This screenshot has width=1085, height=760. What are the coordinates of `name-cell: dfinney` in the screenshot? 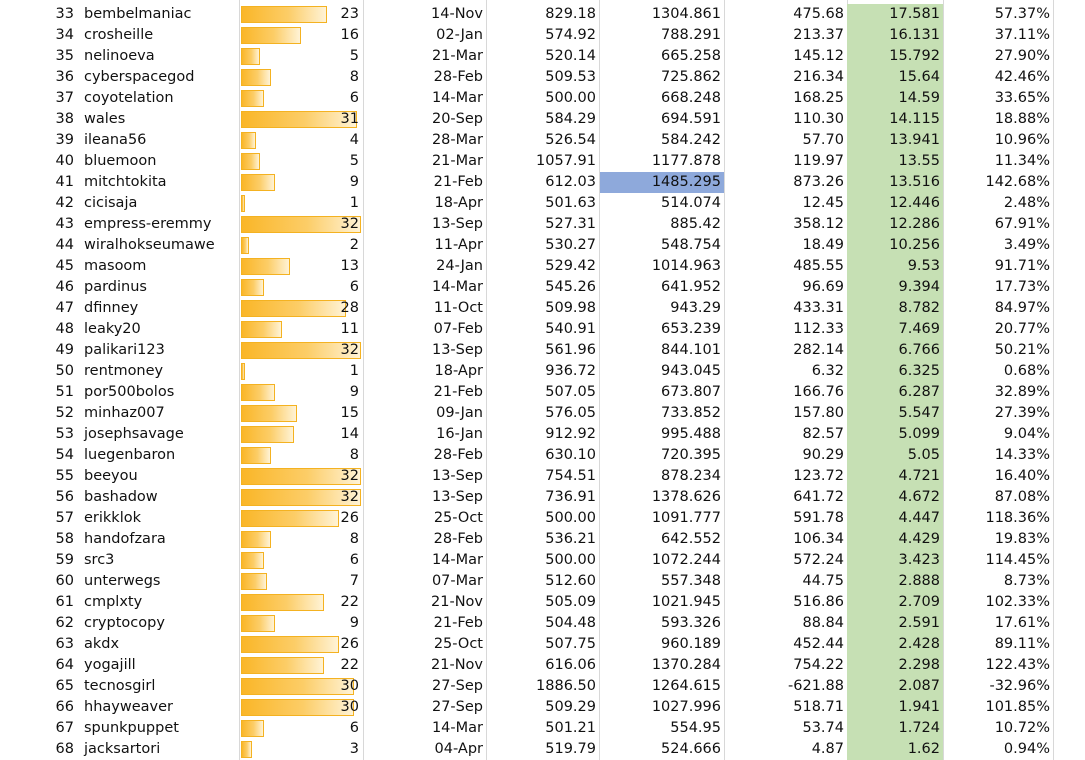 It's located at (111, 308).